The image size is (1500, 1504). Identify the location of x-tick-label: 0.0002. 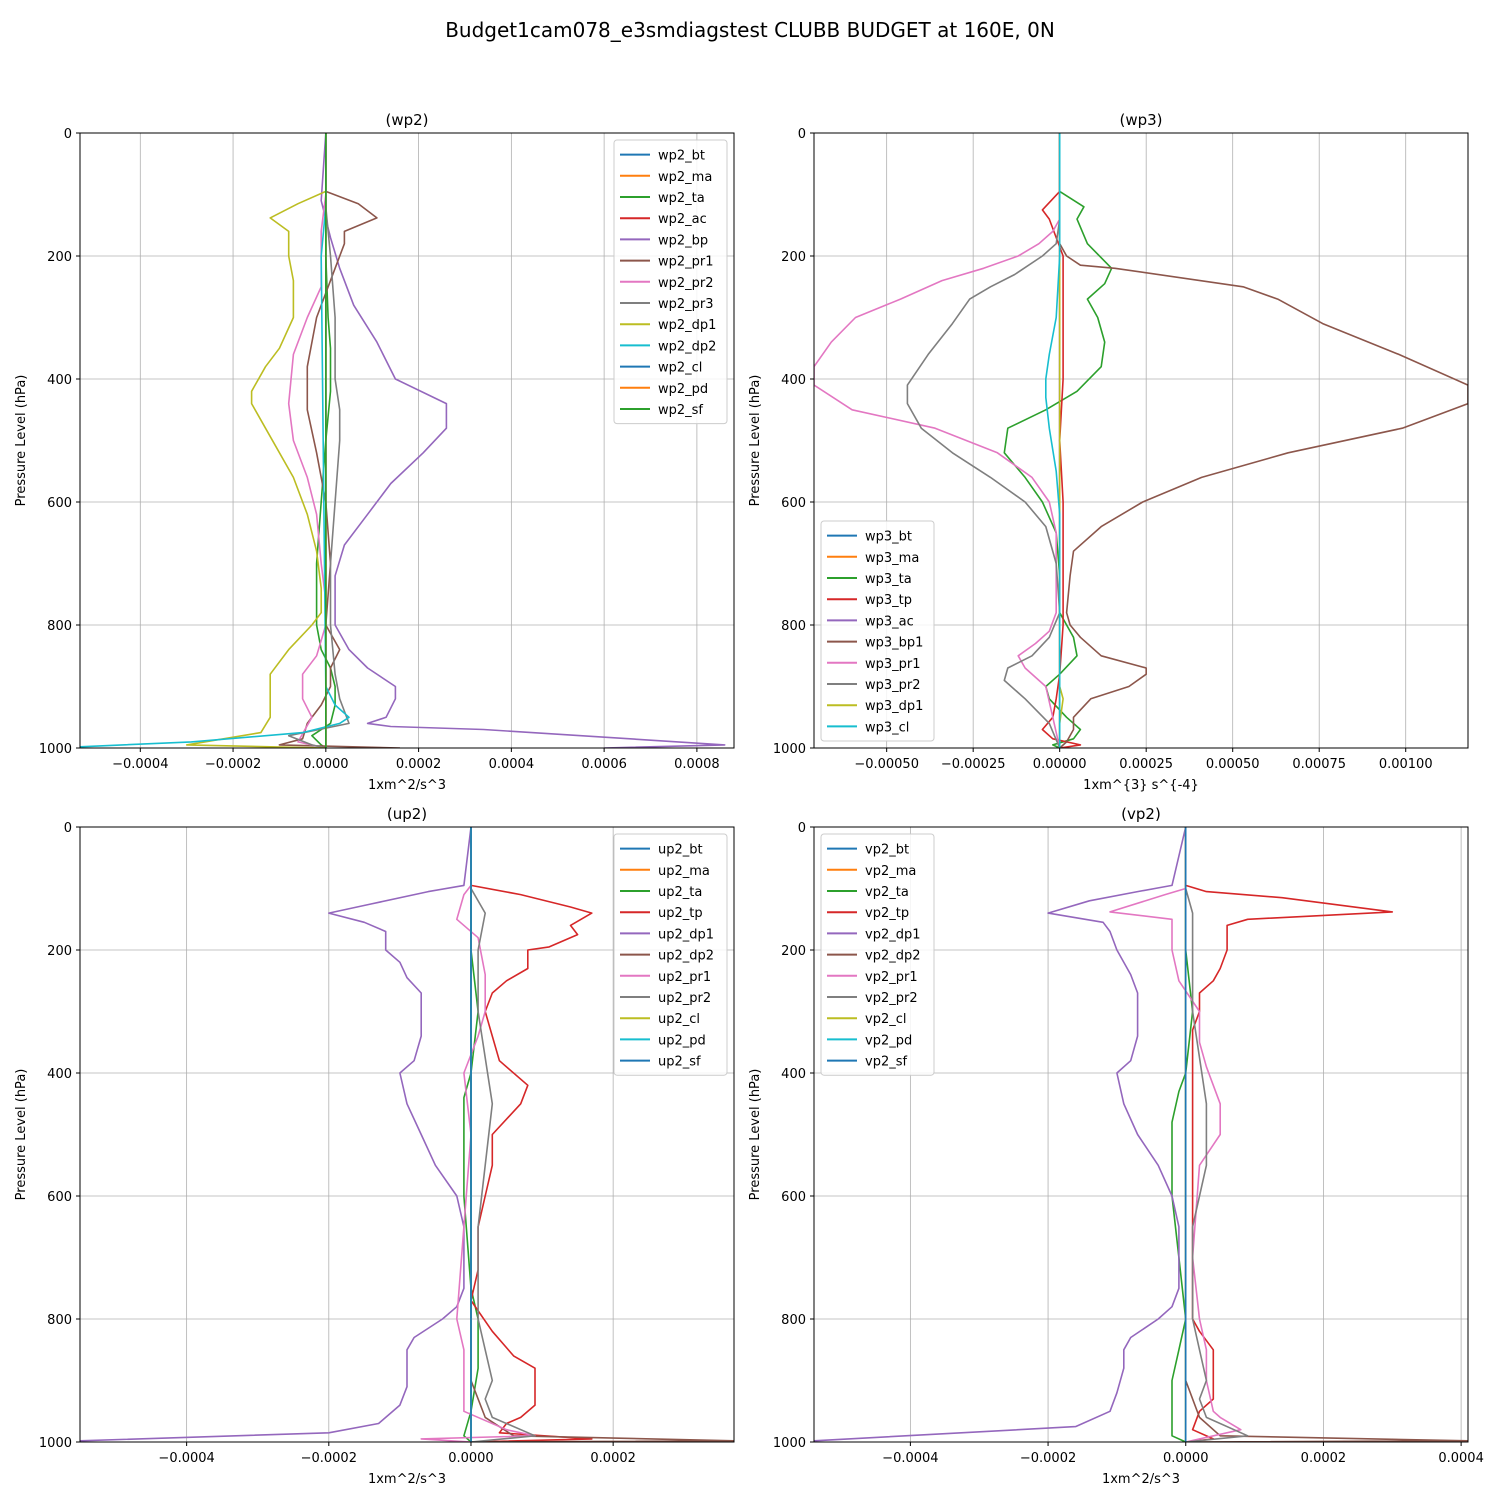
(613, 1458).